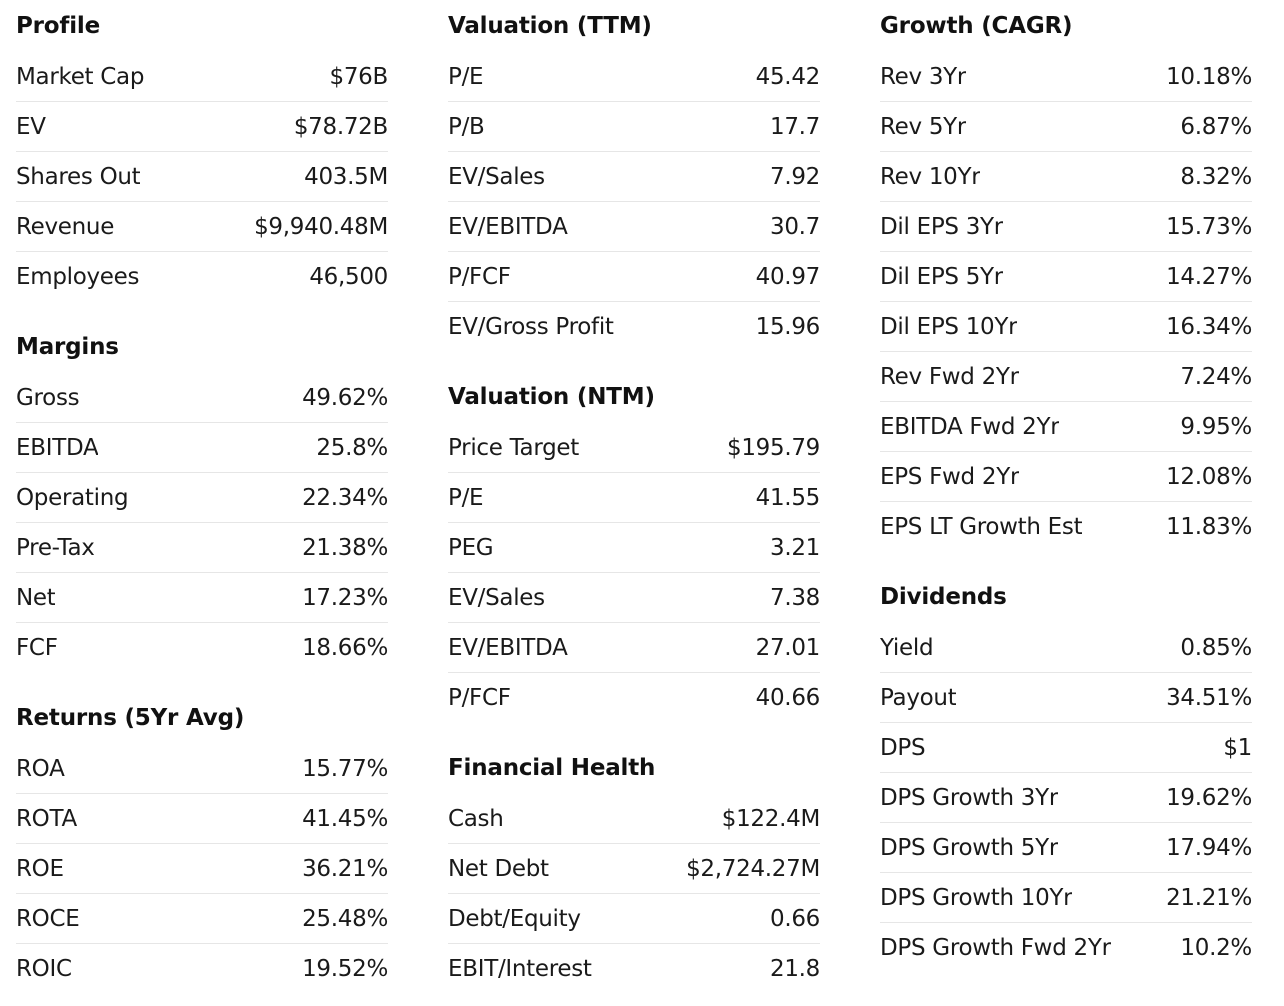  I want to click on stat-row: Net Debt $2,724.27M, so click(634, 869).